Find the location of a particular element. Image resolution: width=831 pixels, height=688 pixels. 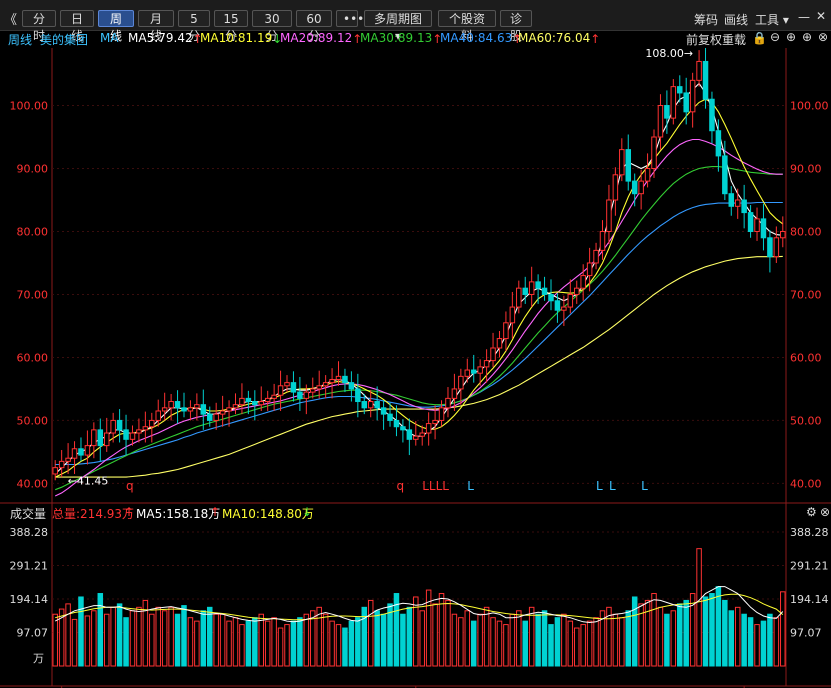

restore-right-label: 前复权 is located at coordinates (704, 40).